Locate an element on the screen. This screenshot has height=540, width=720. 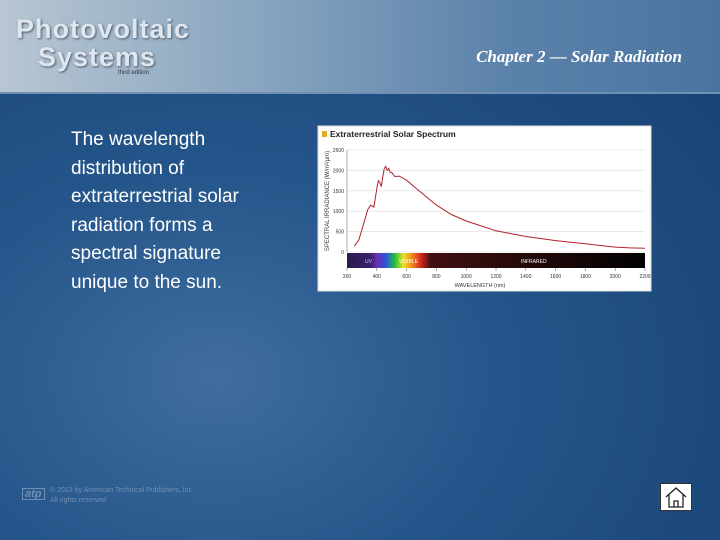
band-label: VISIBLE is located at coordinates (409, 262).